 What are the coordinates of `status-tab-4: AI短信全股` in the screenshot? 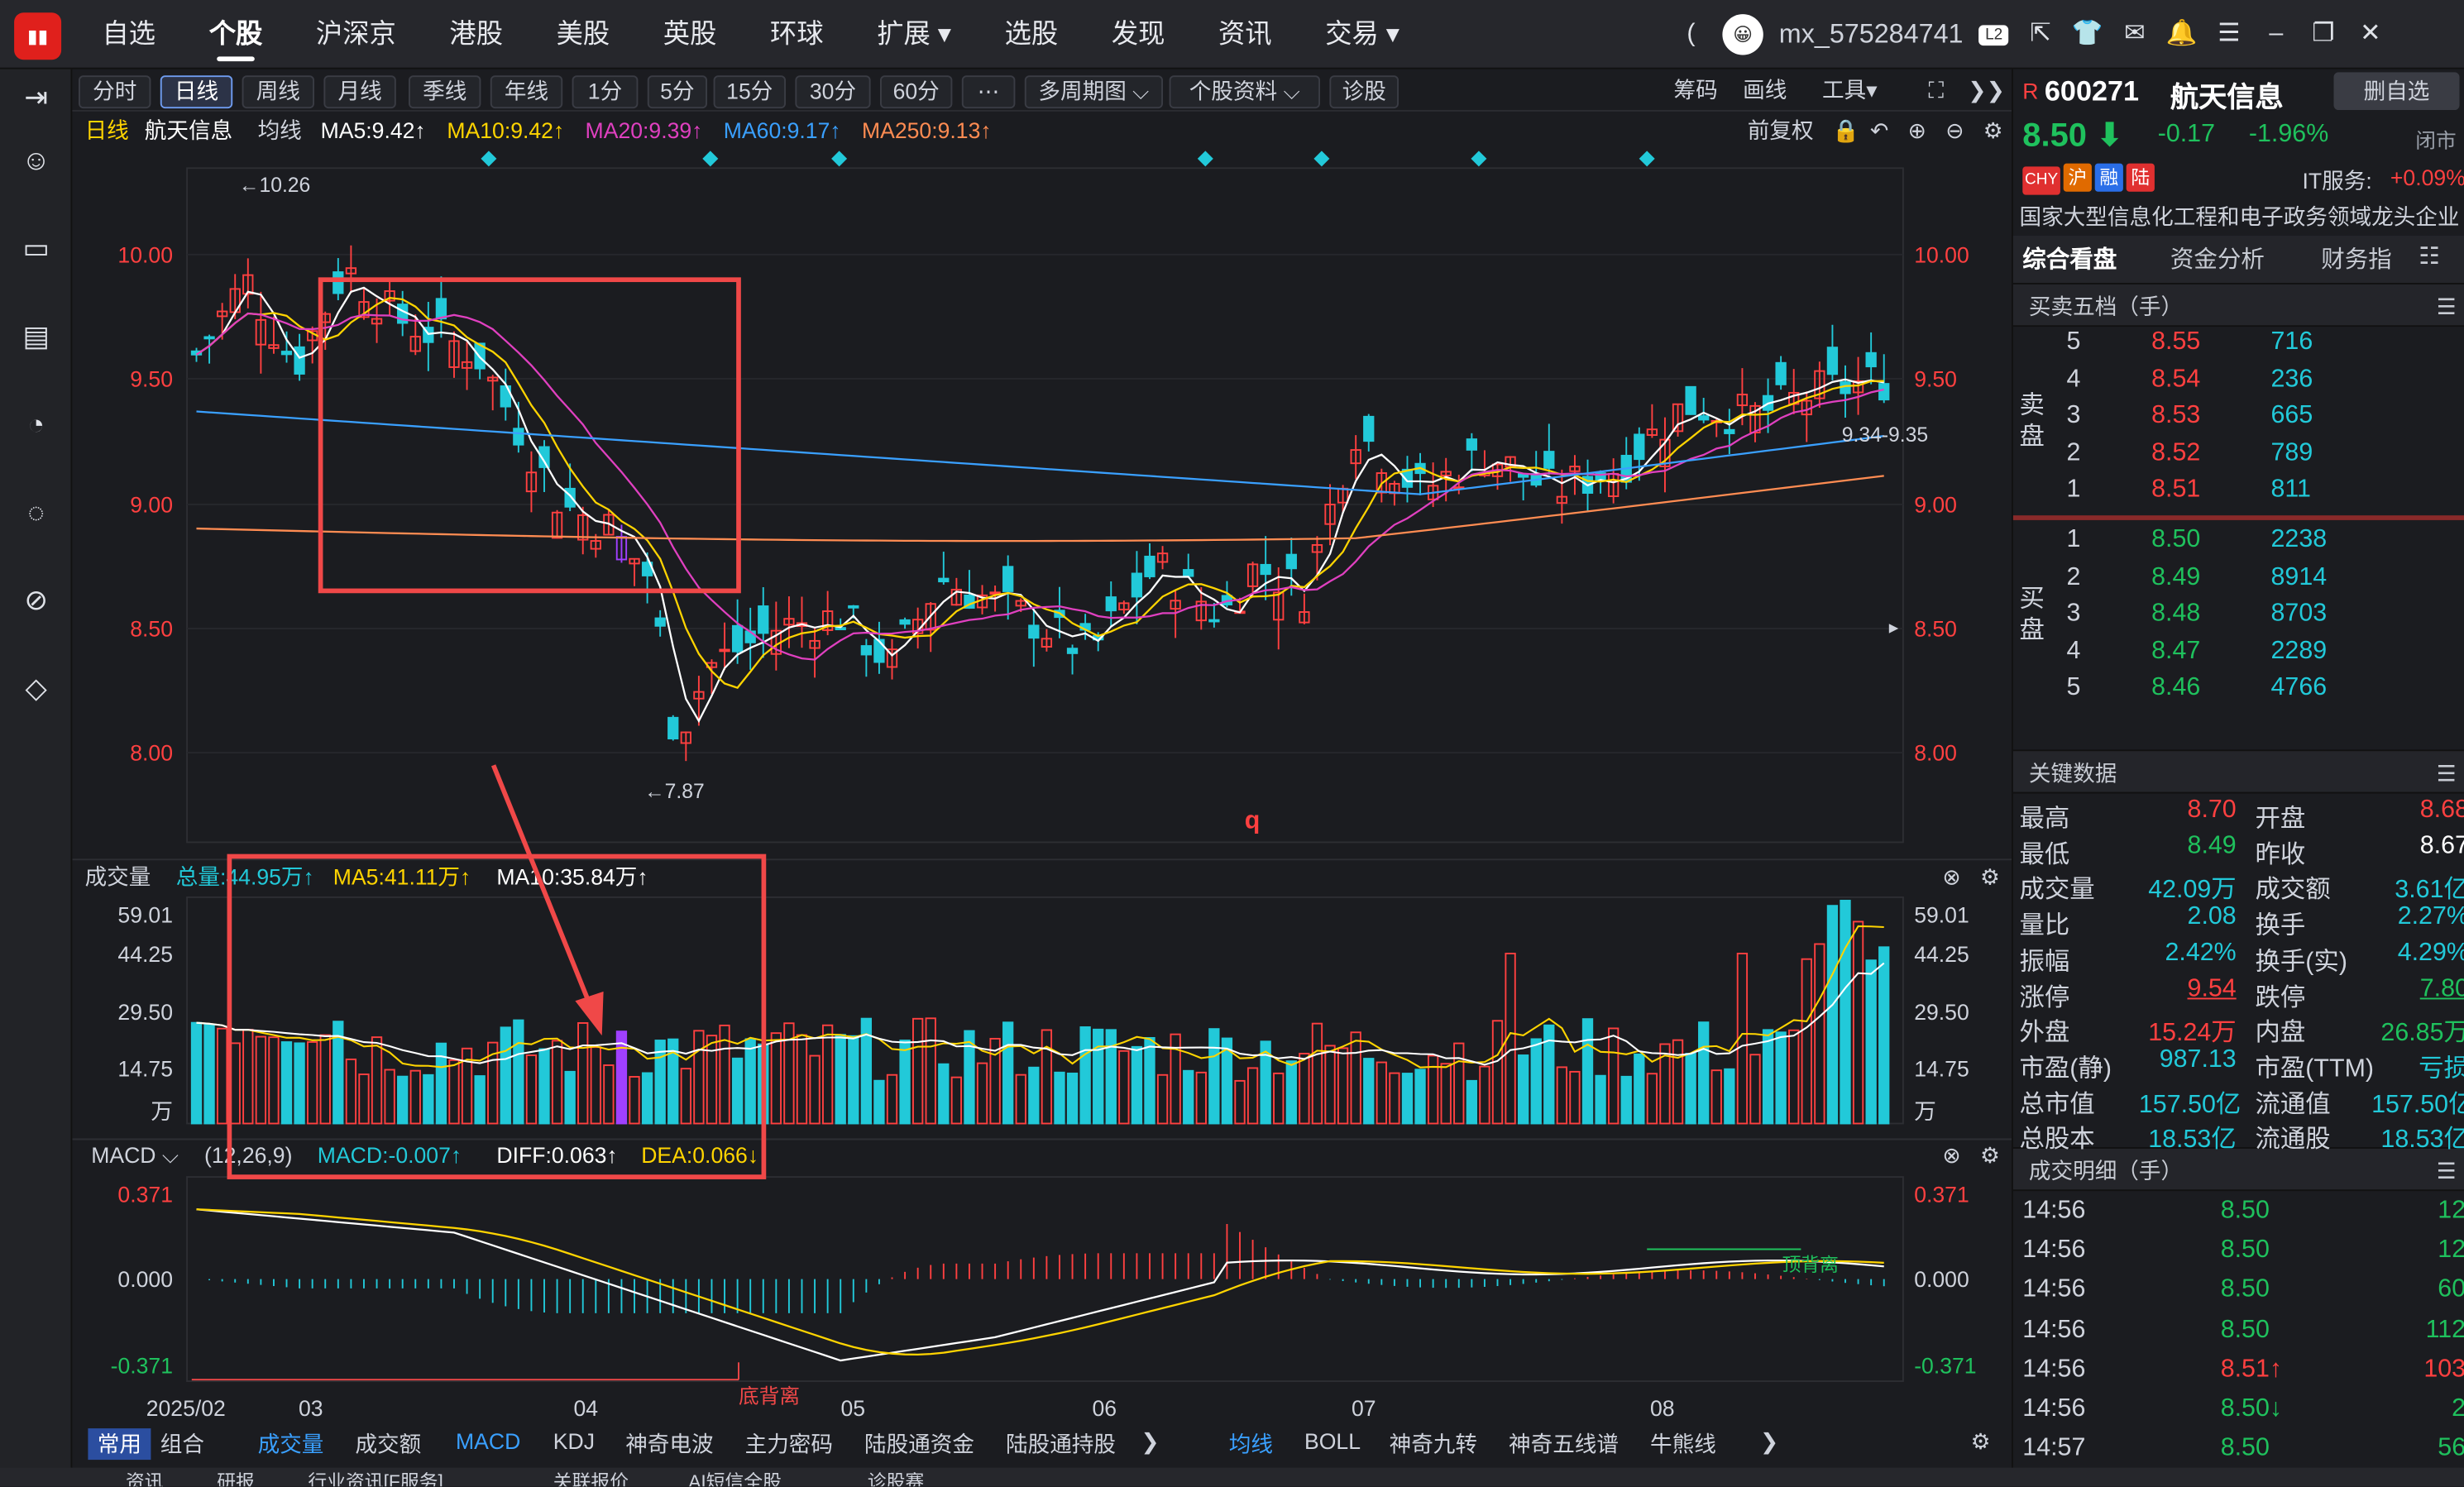 It's located at (735, 1478).